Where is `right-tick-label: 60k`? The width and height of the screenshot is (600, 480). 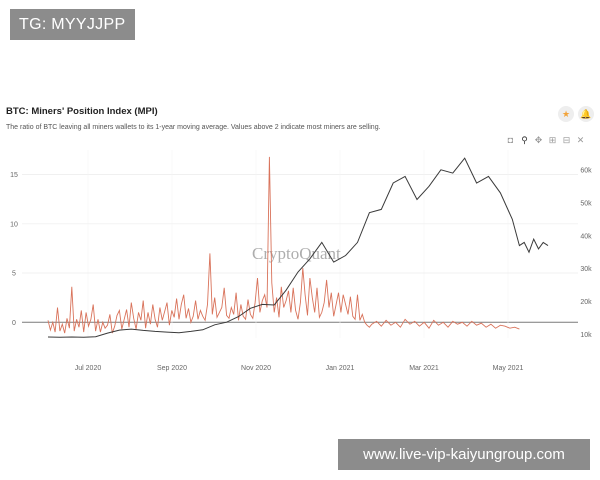
right-tick-label: 60k is located at coordinates (586, 170).